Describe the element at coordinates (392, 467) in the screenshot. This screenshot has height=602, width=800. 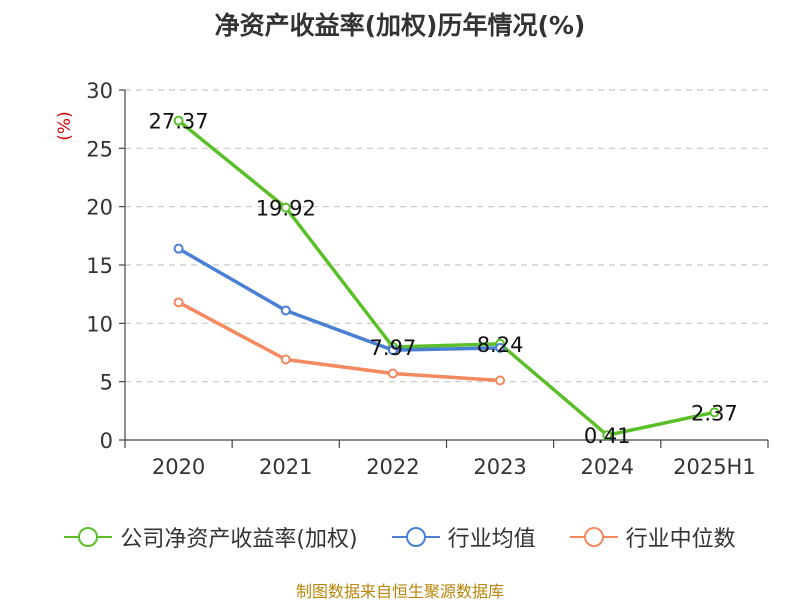
I see `x-tick-label: 2022` at that location.